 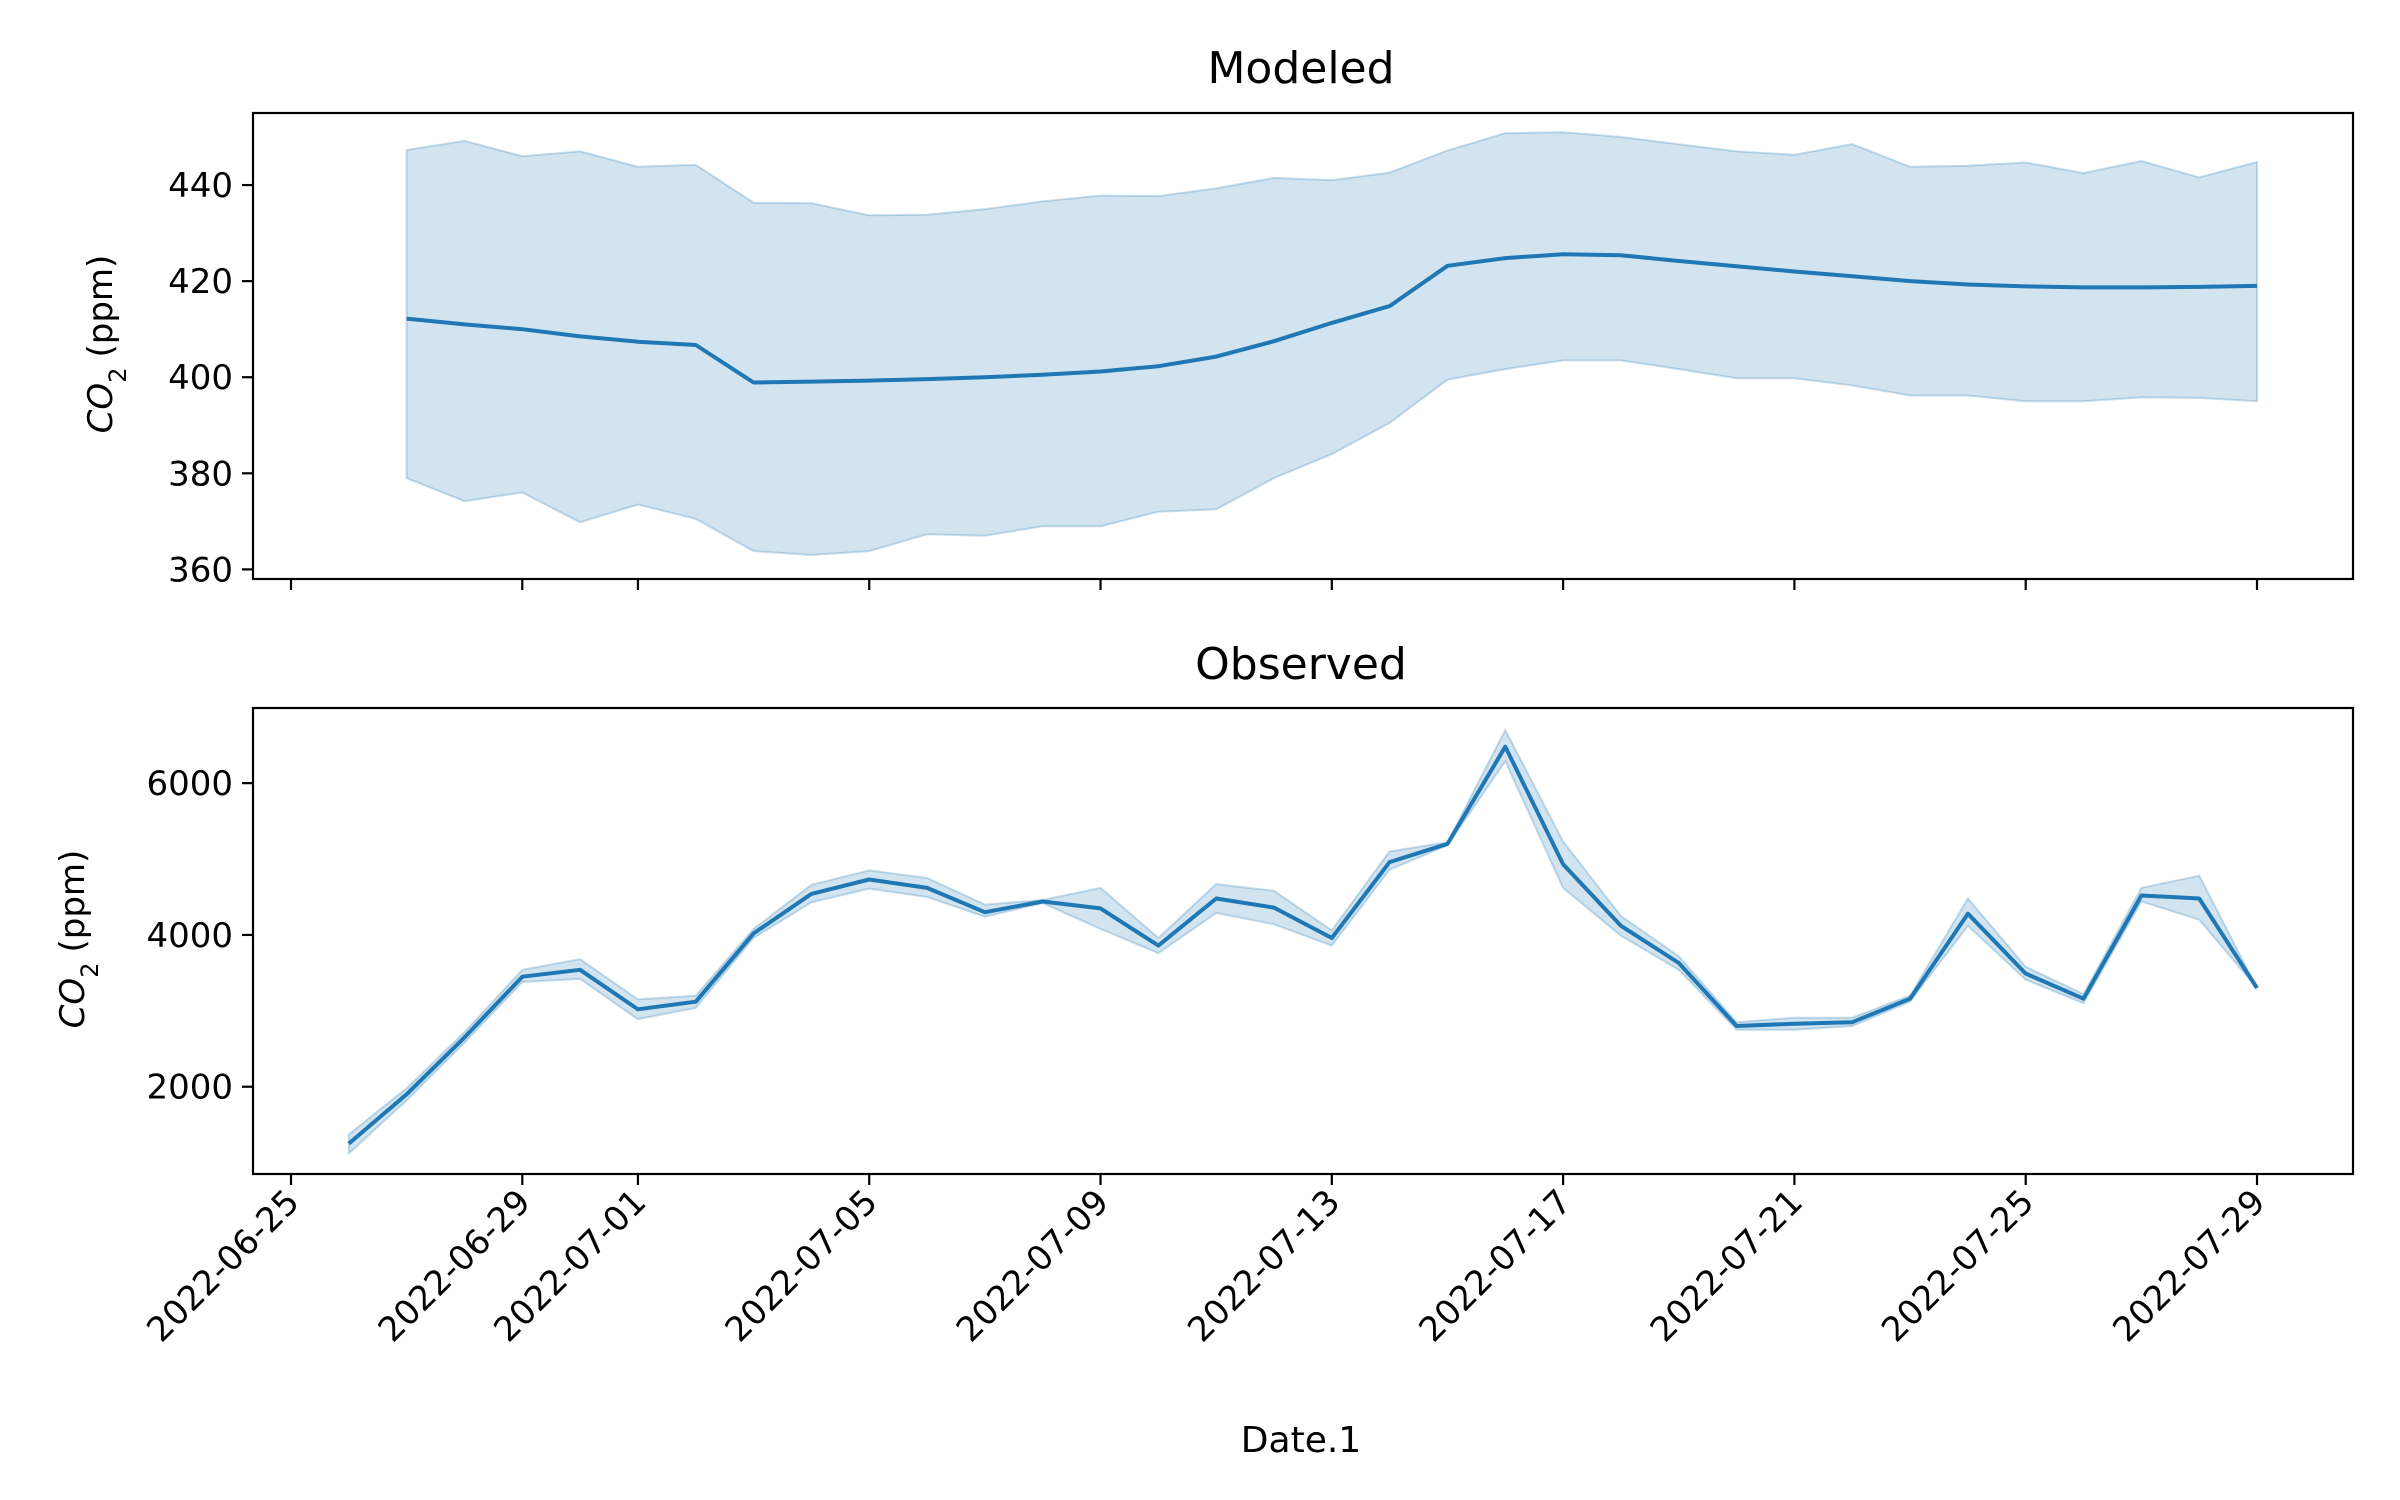 I want to click on modeled-y-axis: 360 380 400 420 440, so click(x=210, y=378).